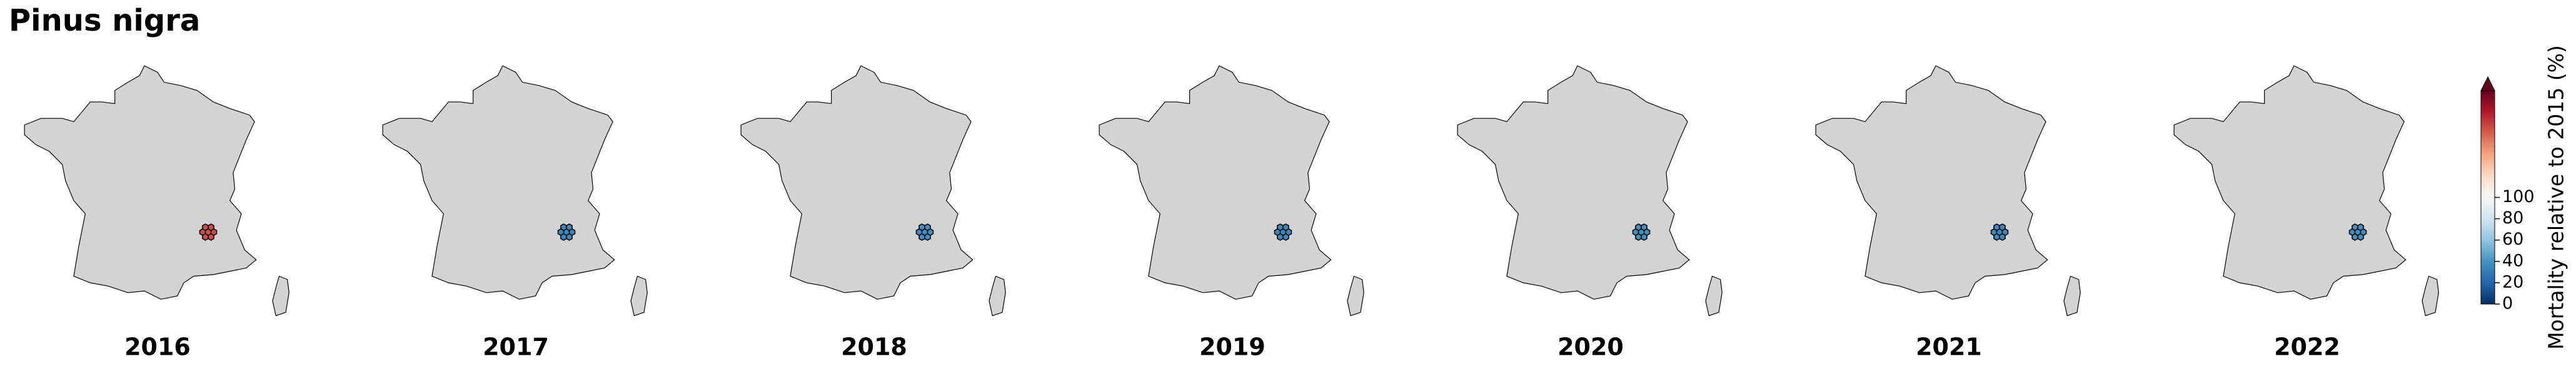 The image size is (2576, 371). I want to click on year-label: 2021, so click(1949, 347).